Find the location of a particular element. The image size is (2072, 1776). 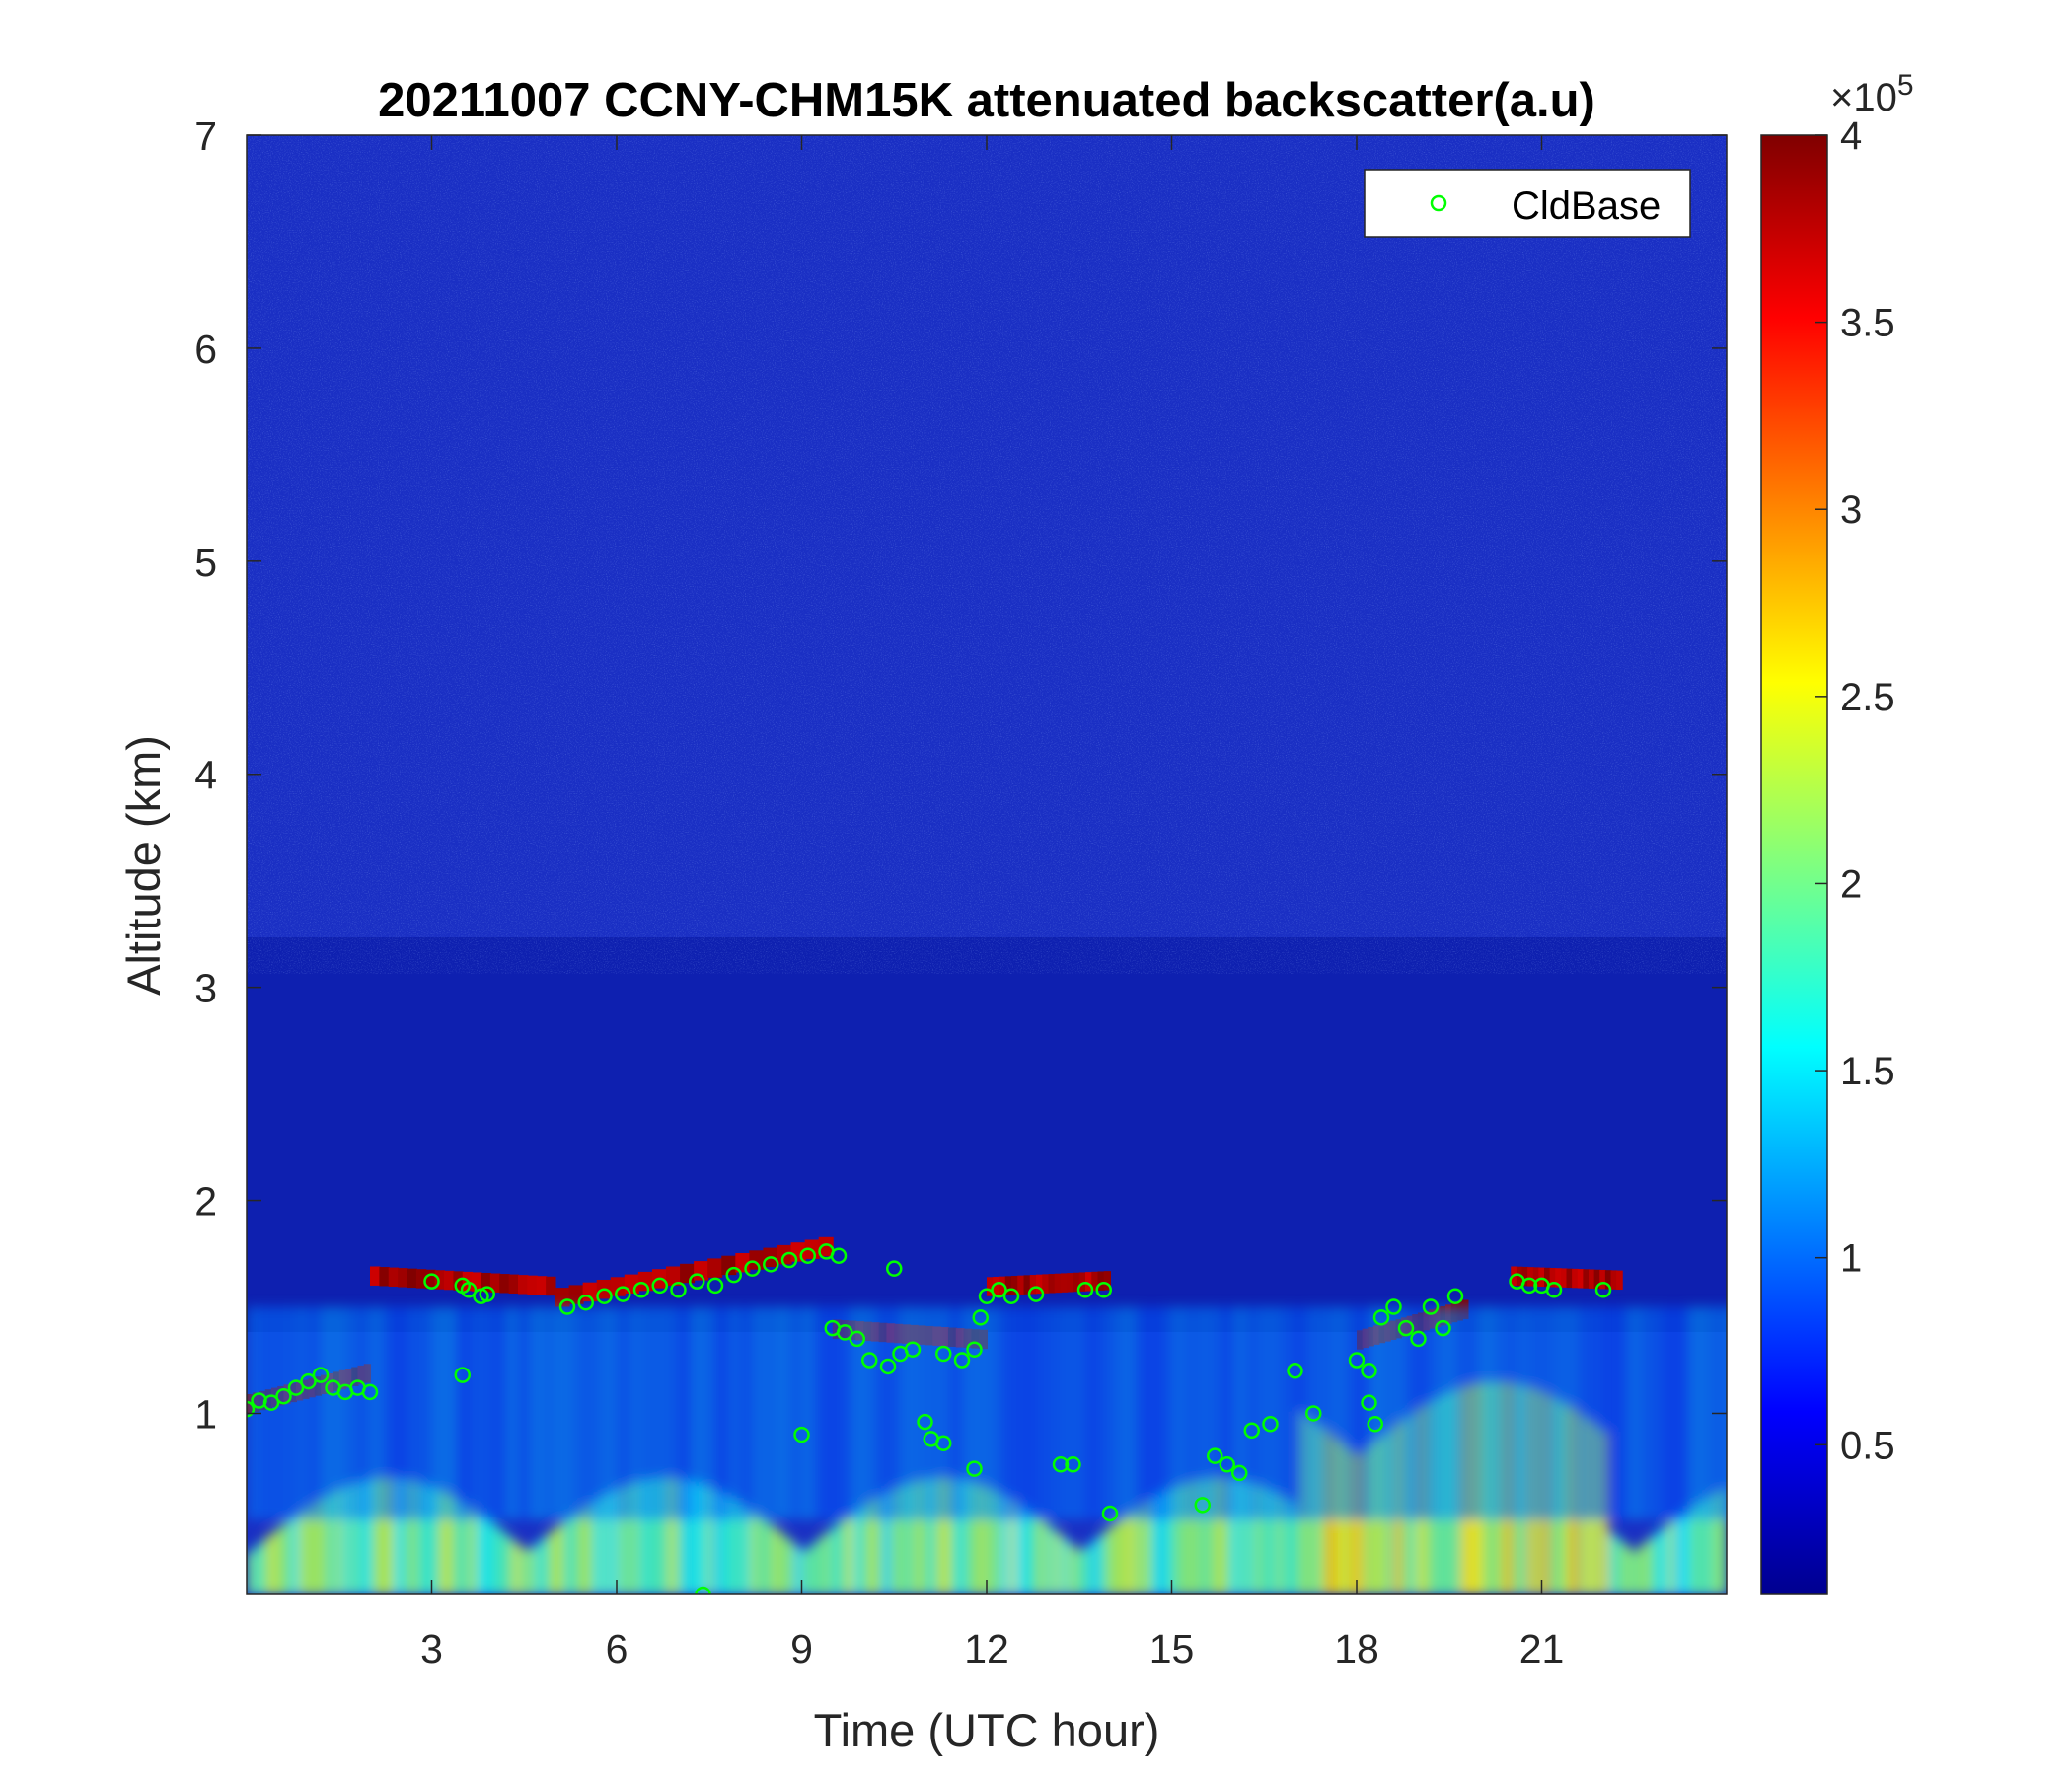

colorbar-tick-label: 3.5 is located at coordinates (1868, 324).